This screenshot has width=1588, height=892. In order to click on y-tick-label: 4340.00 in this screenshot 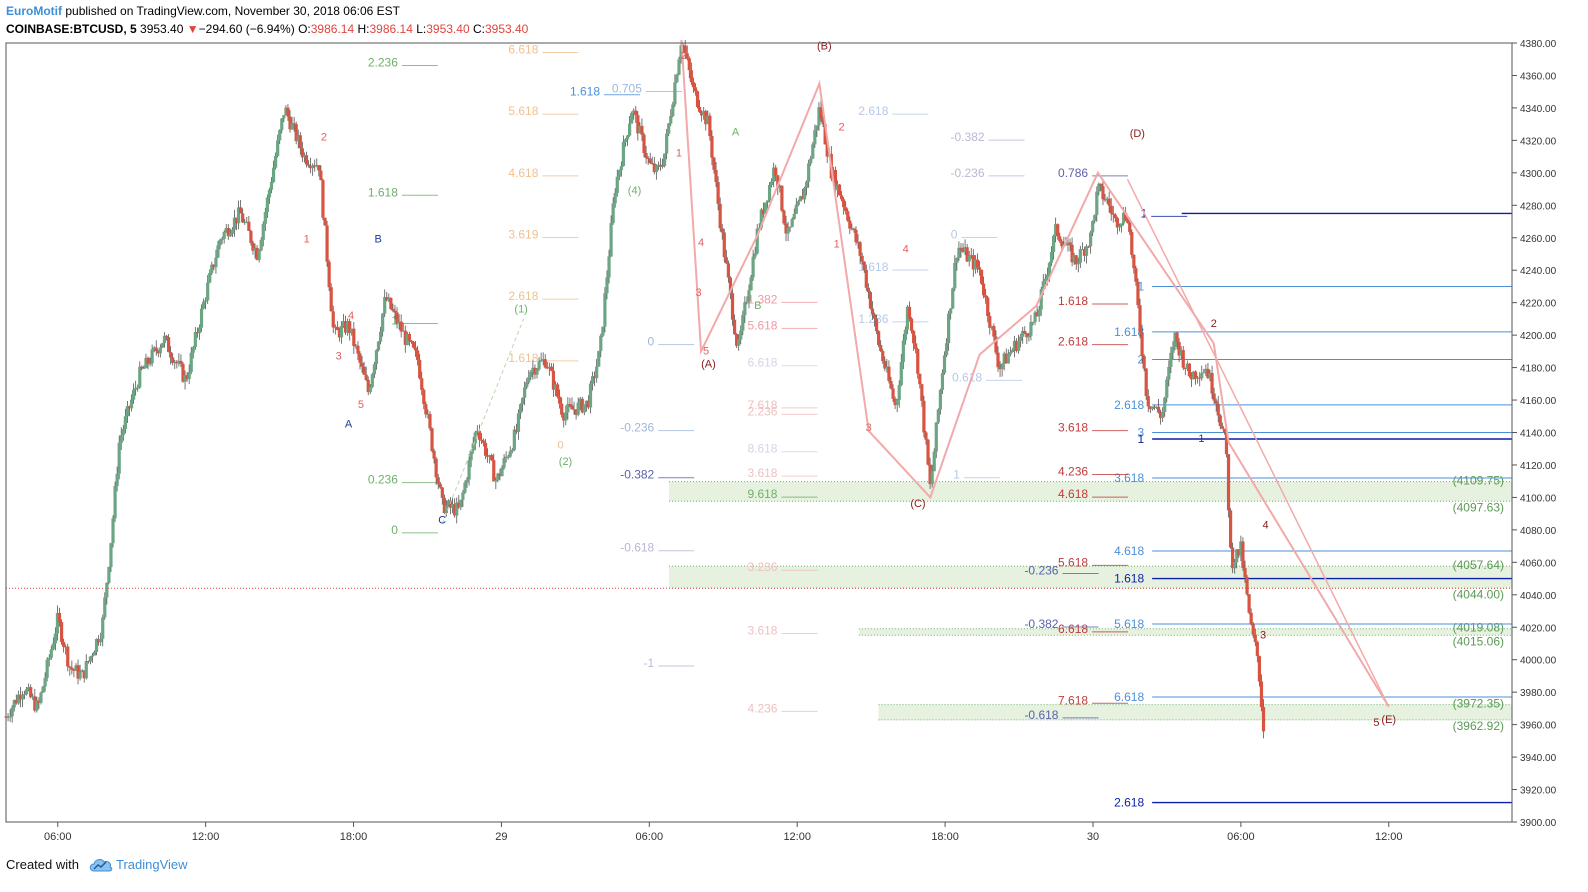, I will do `click(1538, 109)`.